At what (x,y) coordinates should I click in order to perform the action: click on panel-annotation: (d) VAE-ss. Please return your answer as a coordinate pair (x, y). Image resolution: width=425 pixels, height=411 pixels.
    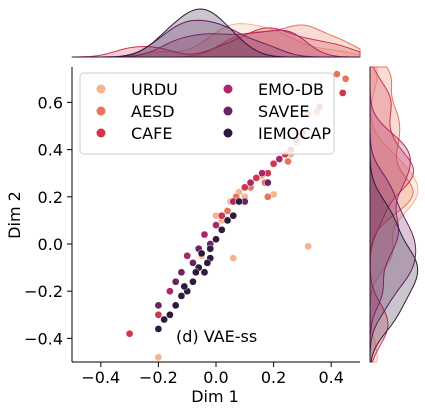
    Looking at the image, I should click on (216, 336).